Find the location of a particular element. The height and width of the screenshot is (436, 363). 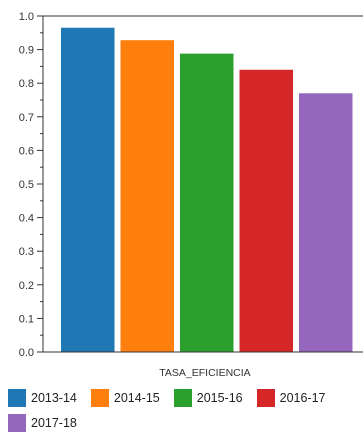

legend-item-2015-16: 2015-16 is located at coordinates (208, 398).